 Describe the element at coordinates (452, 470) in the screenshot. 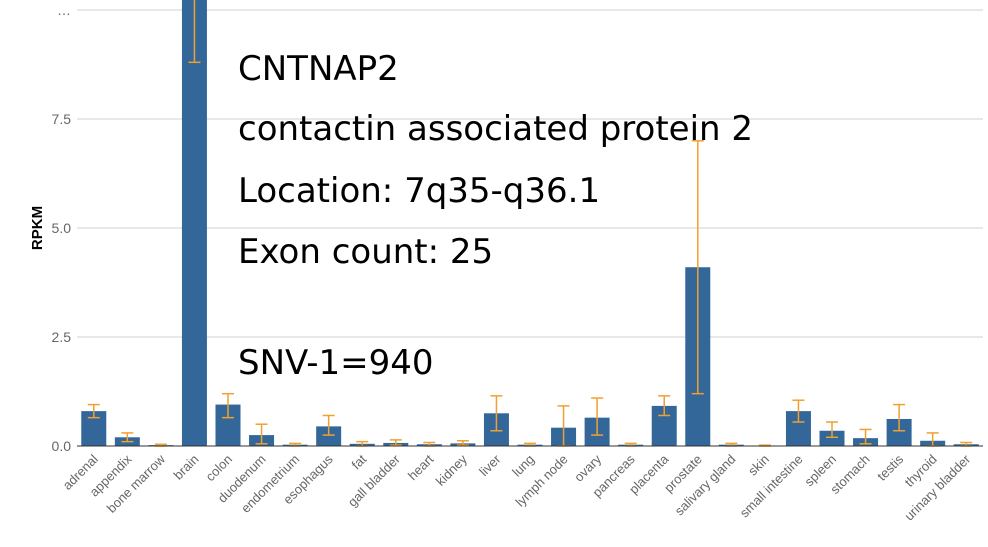

I see `x-tick-label: kidney` at that location.